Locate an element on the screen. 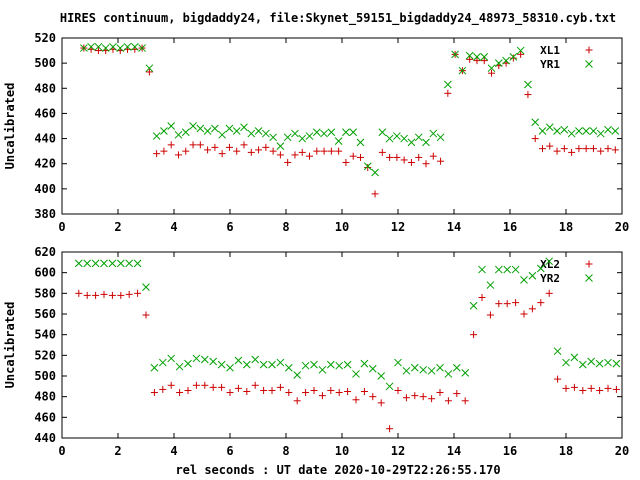 The width and height of the screenshot is (640, 480). y-tick-label: 480 is located at coordinates (45, 397).